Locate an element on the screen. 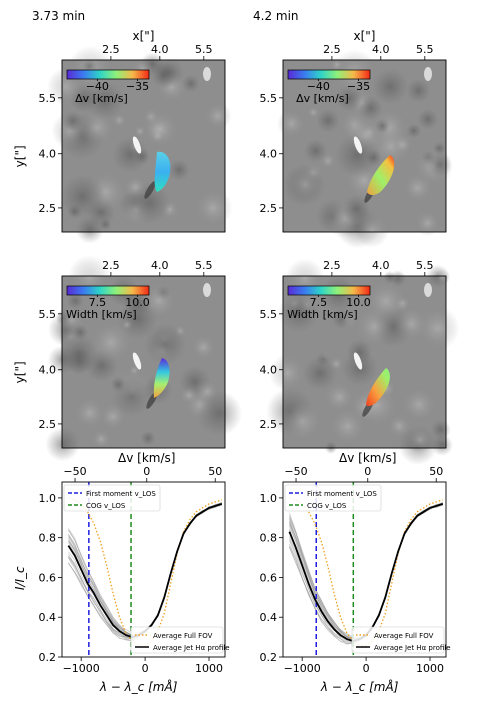  legend-top: First moment v_LOS COG v_LOS is located at coordinates (333, 498).